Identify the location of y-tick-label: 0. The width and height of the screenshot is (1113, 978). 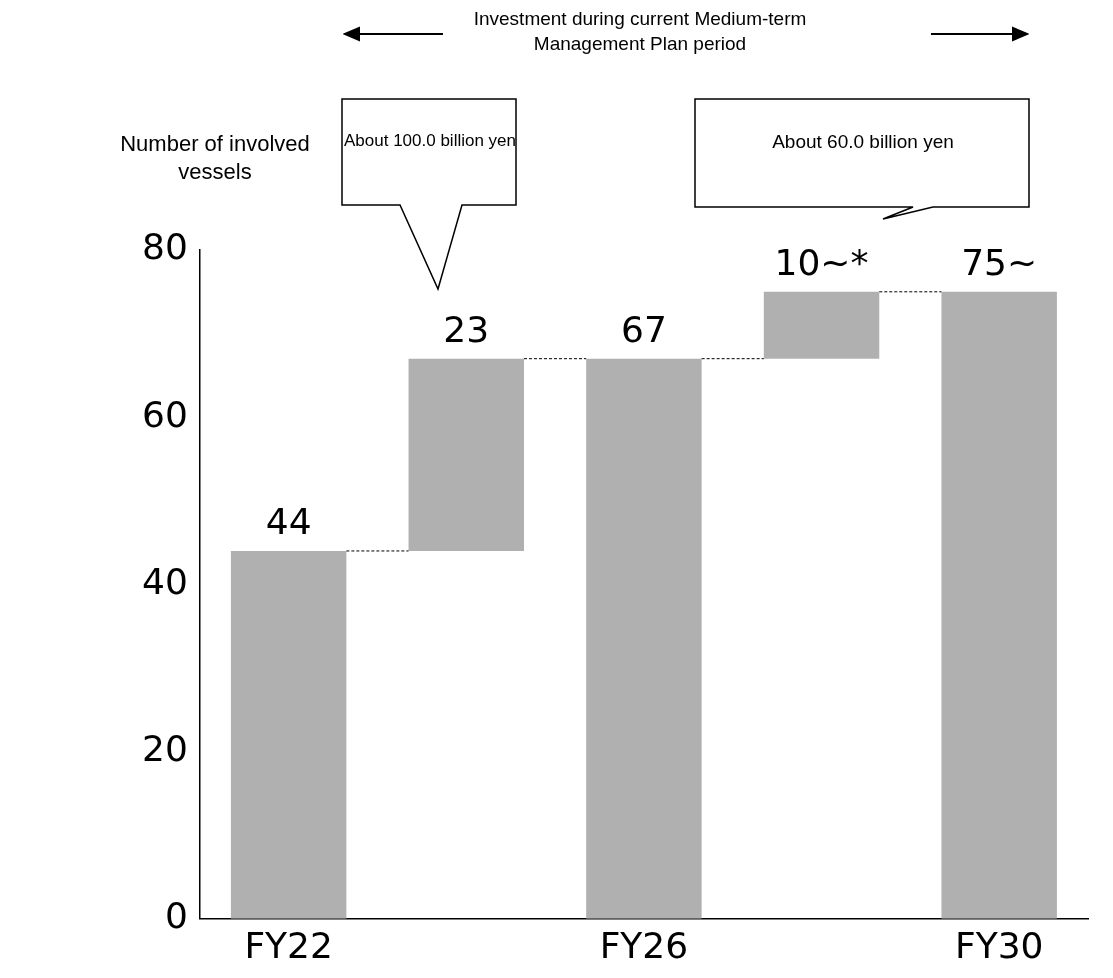
(176, 916).